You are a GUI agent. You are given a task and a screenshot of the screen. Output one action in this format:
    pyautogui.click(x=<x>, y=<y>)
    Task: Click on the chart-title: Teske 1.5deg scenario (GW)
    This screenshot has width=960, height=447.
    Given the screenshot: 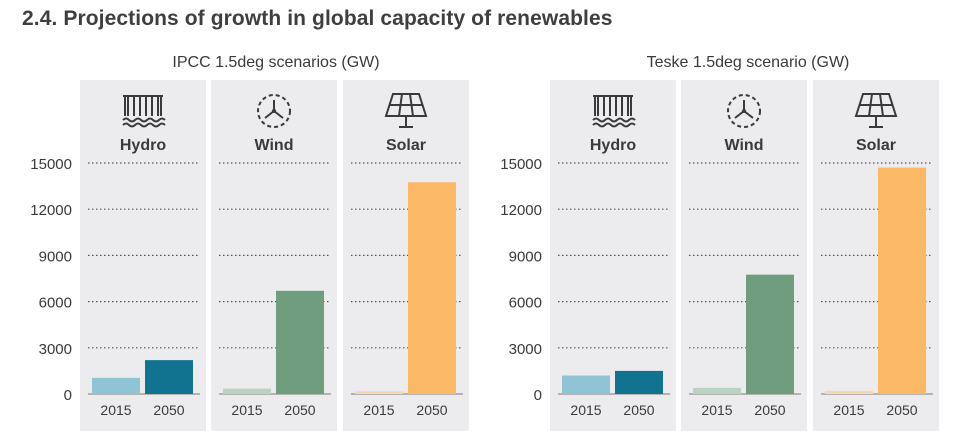 What is the action you would take?
    pyautogui.click(x=748, y=62)
    